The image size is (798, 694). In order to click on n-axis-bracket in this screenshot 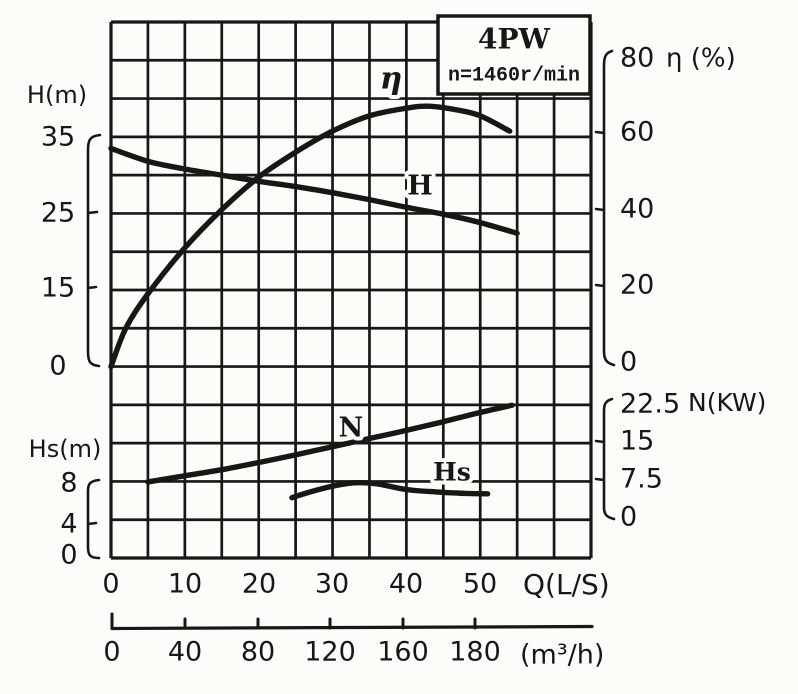, I will do `click(605, 459)`.